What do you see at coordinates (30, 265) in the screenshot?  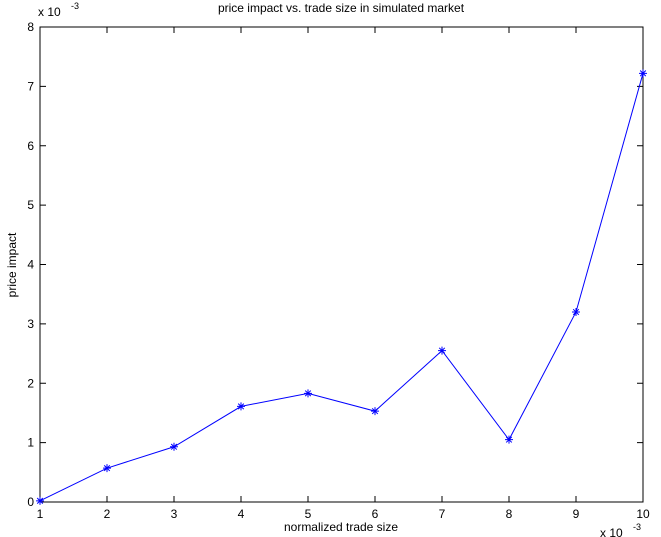 I see `y-tick-label: 4` at bounding box center [30, 265].